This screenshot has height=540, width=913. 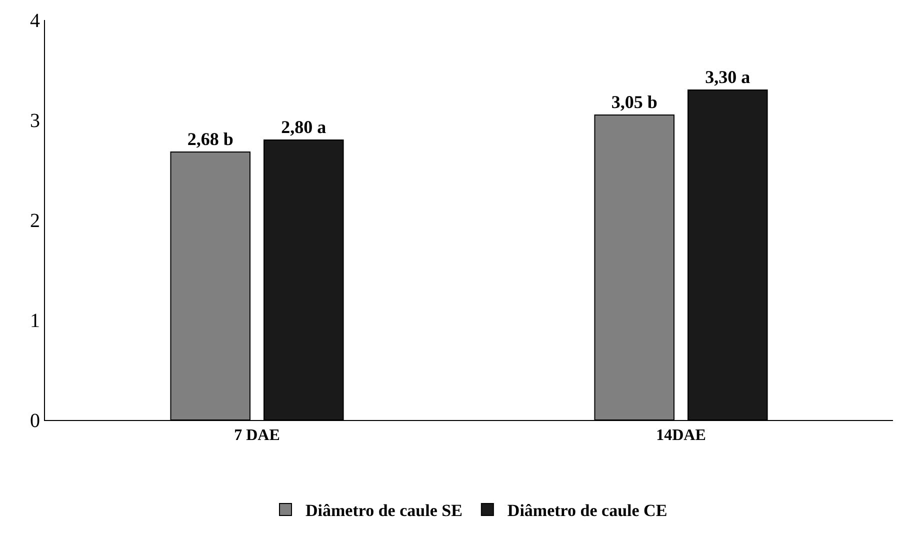 I want to click on y-tick-label: 4, so click(x=35, y=21).